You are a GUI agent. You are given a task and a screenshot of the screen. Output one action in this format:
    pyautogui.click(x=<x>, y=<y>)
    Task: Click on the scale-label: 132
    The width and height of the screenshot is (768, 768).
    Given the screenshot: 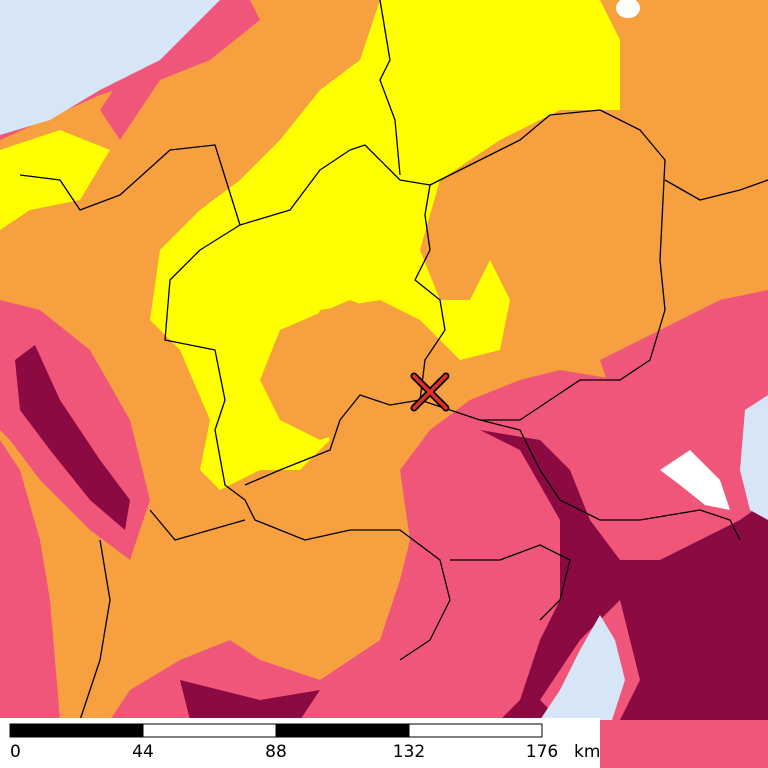 What is the action you would take?
    pyautogui.click(x=409, y=752)
    